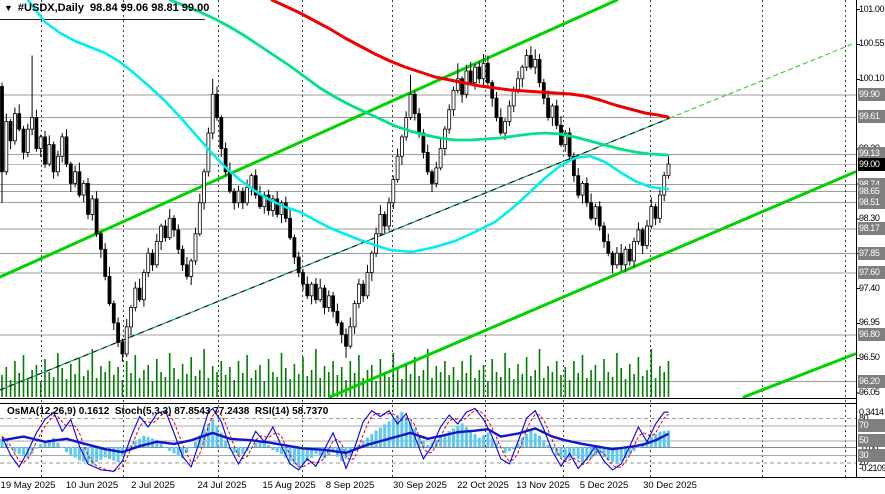 The image size is (885, 494). What do you see at coordinates (869, 392) in the screenshot?
I see `price-tick-label: 96.05` at bounding box center [869, 392].